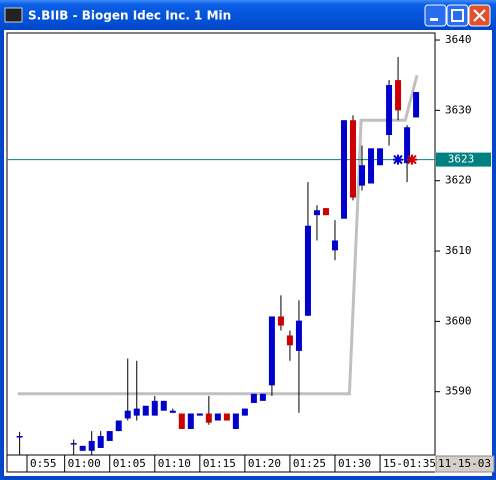 This screenshot has height=480, width=496. Describe the element at coordinates (354, 463) in the screenshot. I see `x-tick-label: 01:30` at that location.